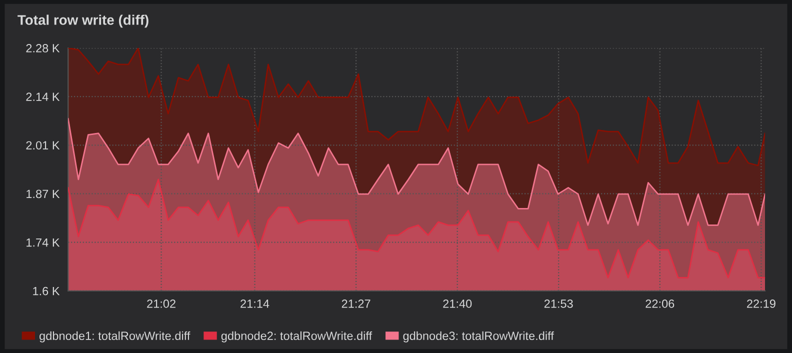 The width and height of the screenshot is (792, 353). I want to click on y-tick-label: 1.87 K, so click(43, 194).